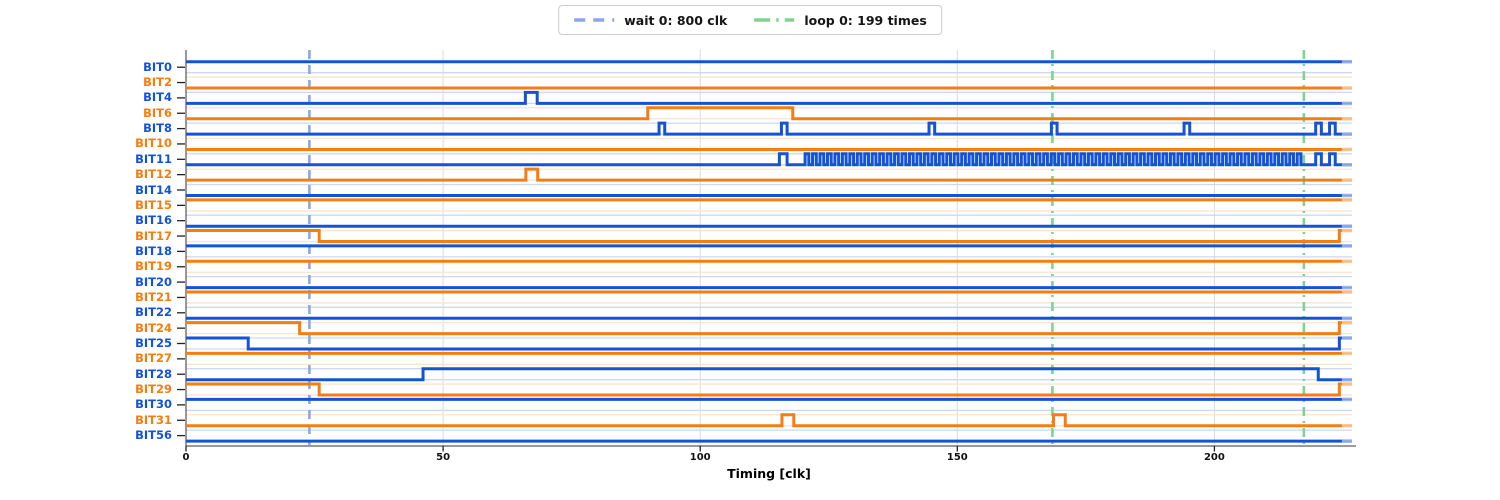  I want to click on x-axis-label: Timing [clk], so click(769, 473).